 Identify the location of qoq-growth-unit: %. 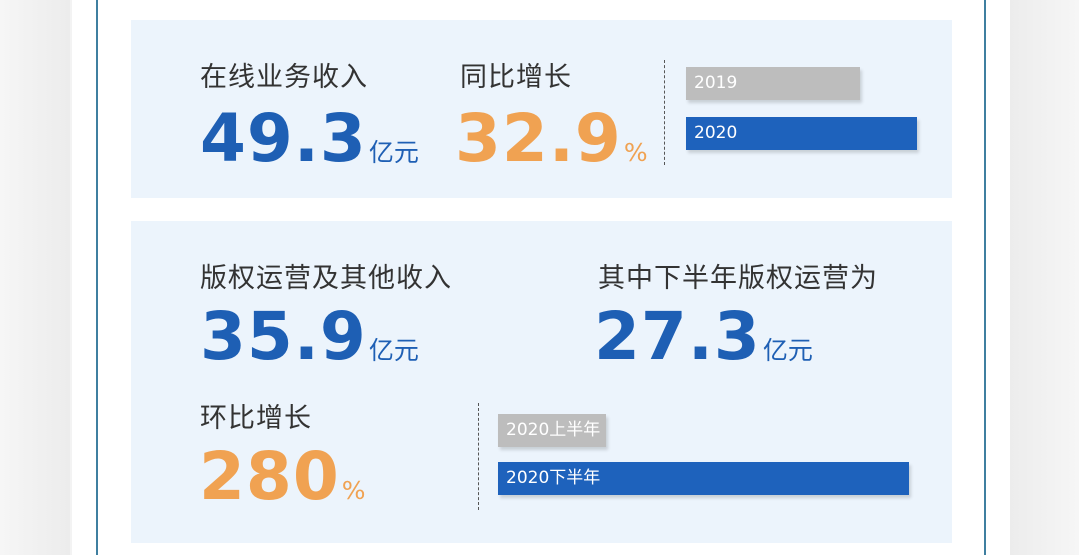
(353, 490).